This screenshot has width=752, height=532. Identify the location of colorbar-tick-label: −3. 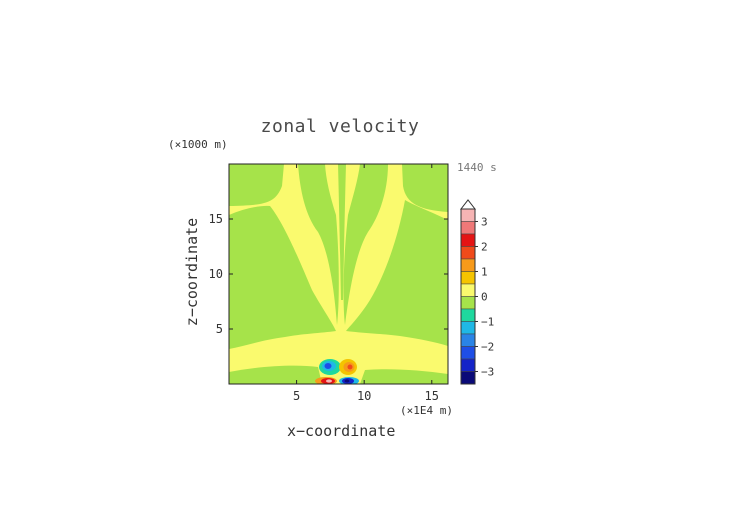
(487, 372).